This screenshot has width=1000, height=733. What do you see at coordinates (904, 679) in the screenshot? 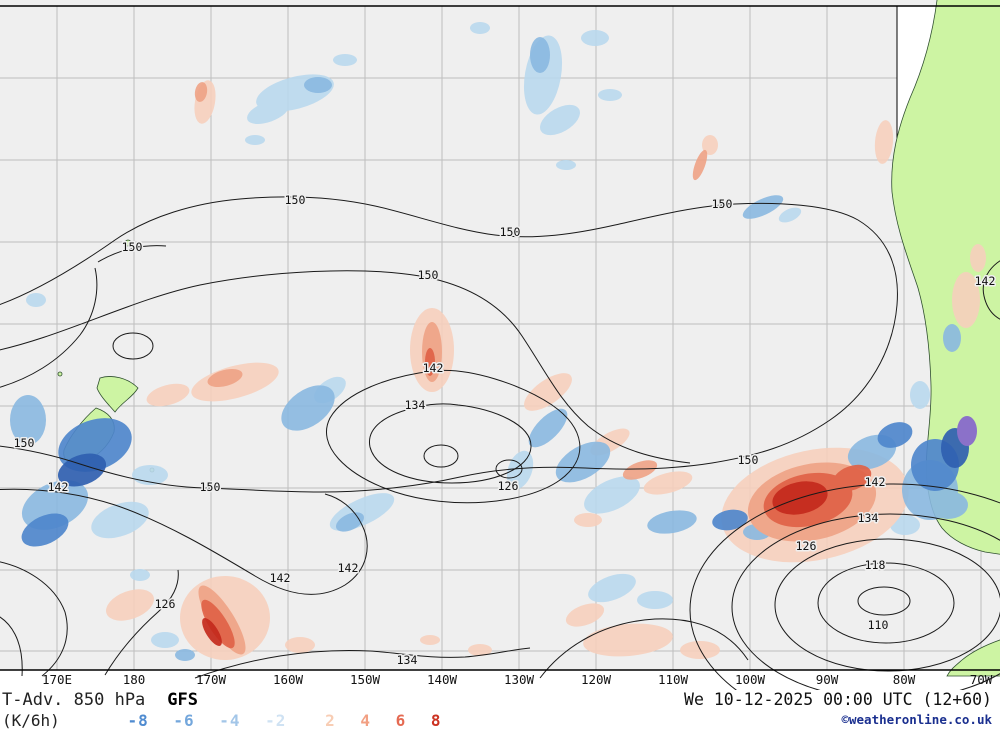
I see `axis-label: 80W` at bounding box center [904, 679].